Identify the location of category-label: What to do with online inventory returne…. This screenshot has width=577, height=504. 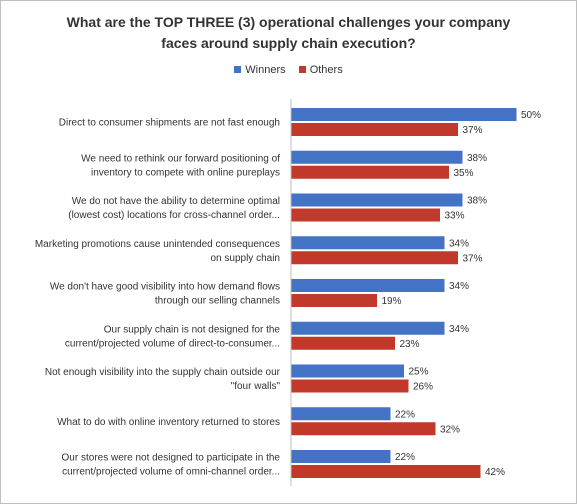
(168, 422).